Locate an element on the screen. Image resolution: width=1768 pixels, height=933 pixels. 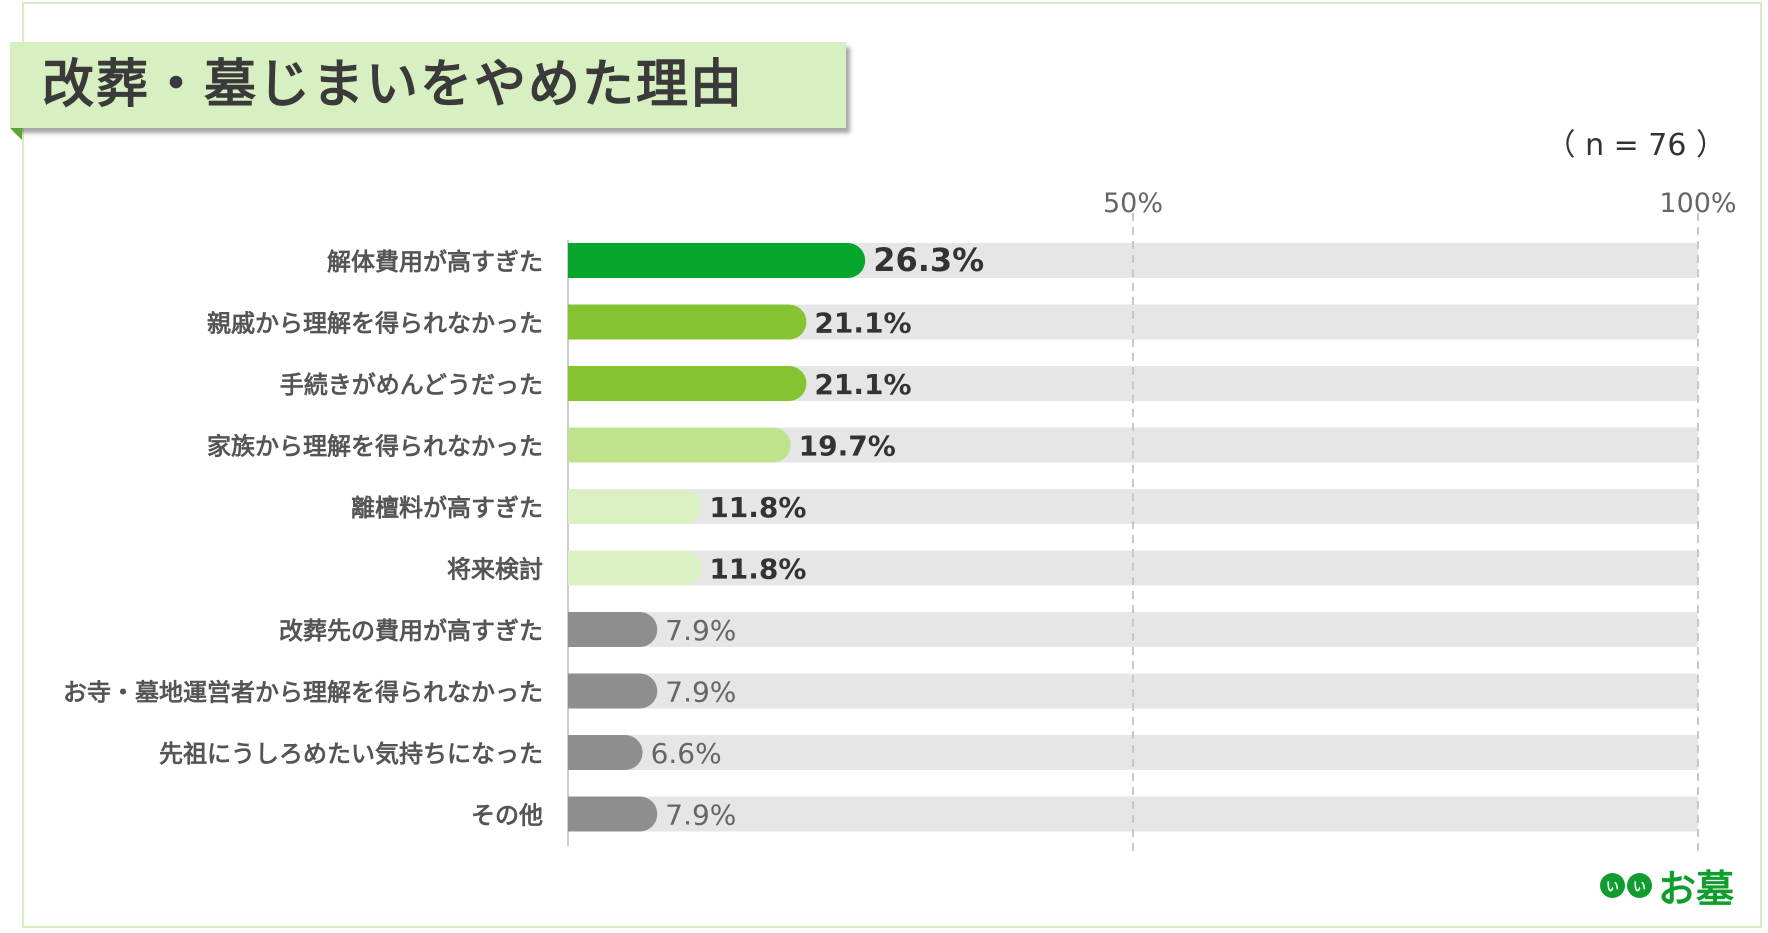
category-label: その他 is located at coordinates (507, 816).